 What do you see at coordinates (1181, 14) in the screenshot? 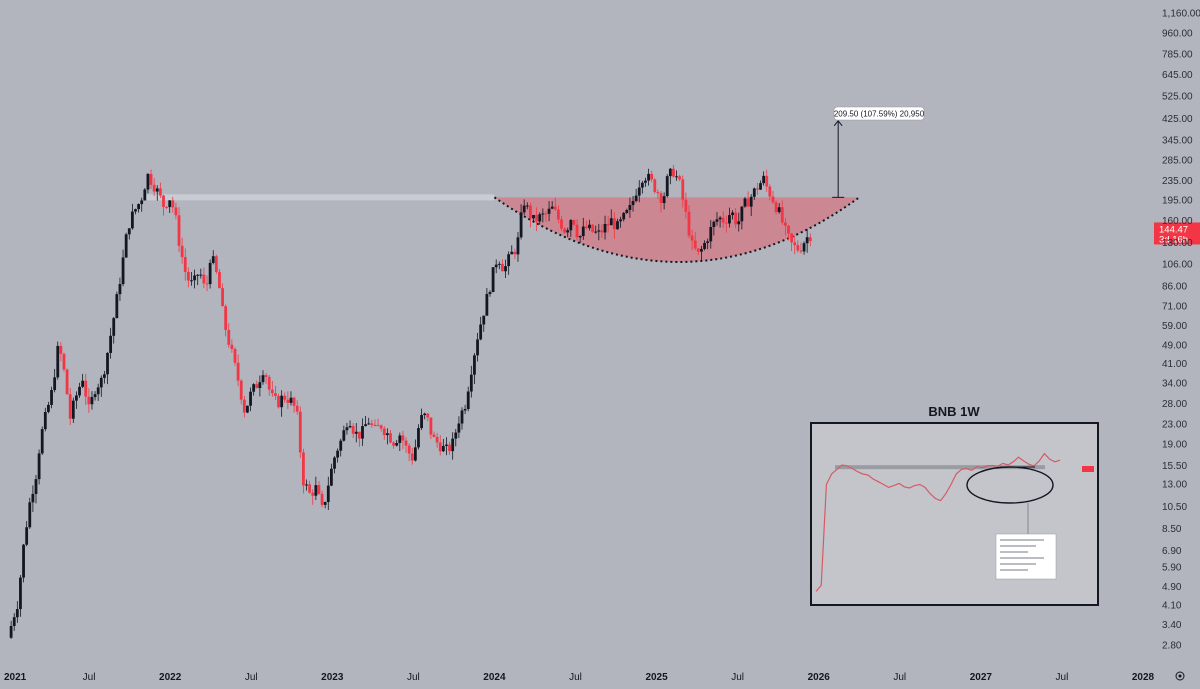
I see `y-tick-label: 1,160.00` at bounding box center [1181, 14].